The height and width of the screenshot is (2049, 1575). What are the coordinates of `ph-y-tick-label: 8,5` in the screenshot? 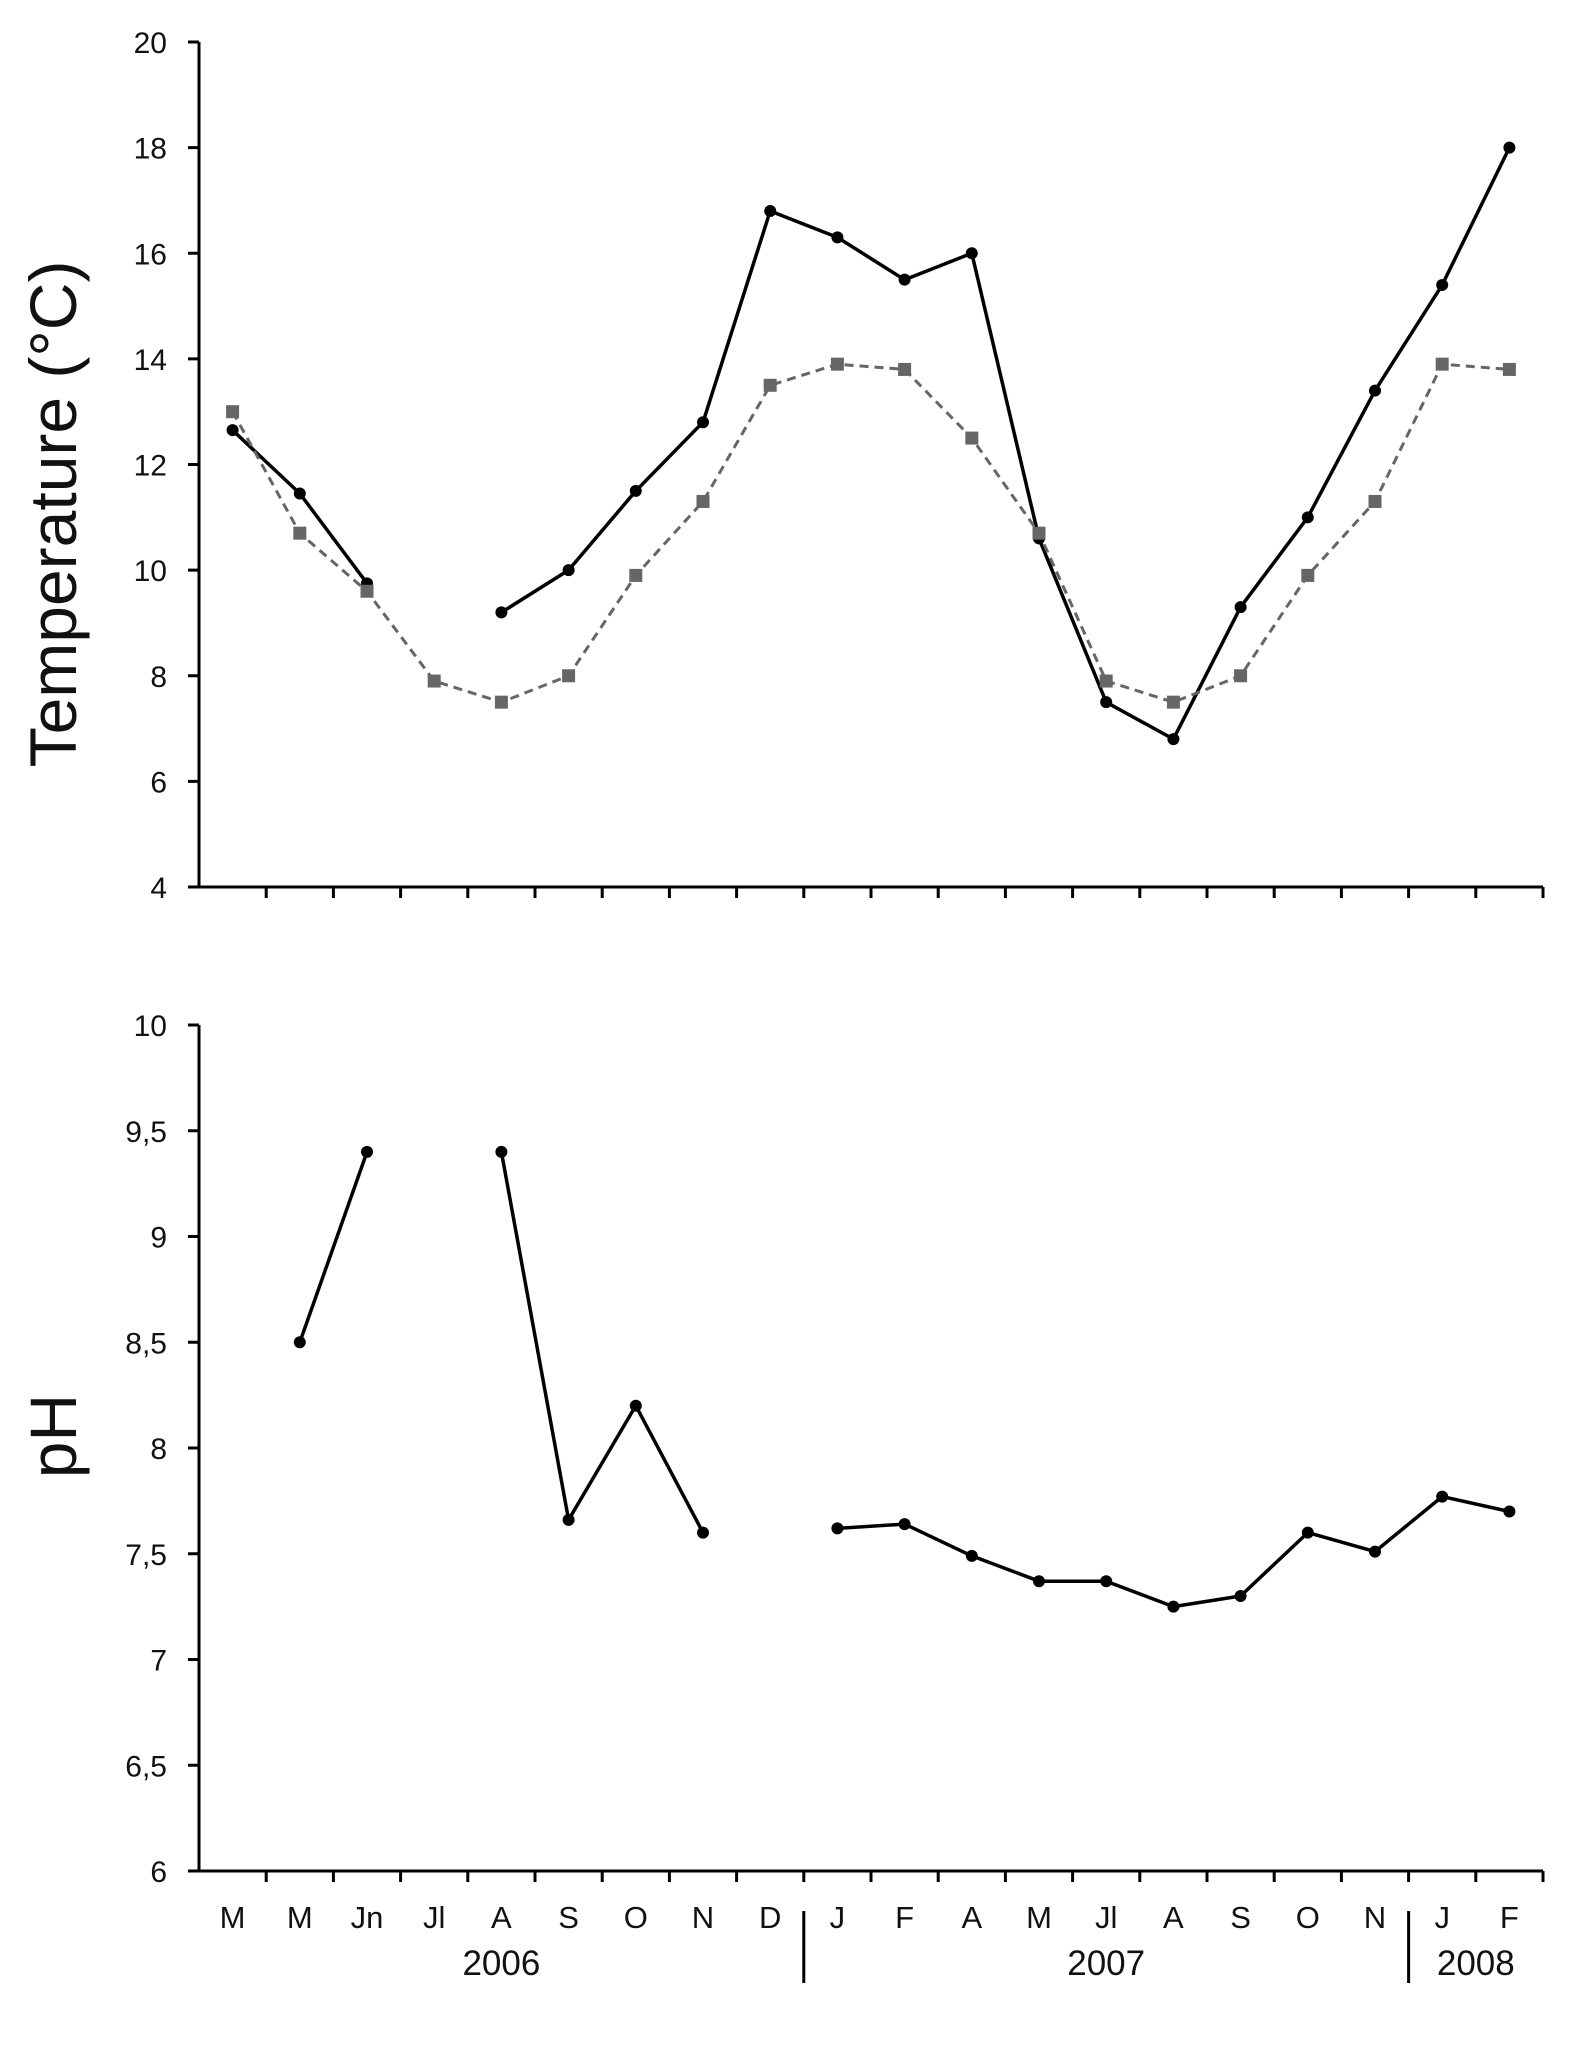 It's located at (146, 1343).